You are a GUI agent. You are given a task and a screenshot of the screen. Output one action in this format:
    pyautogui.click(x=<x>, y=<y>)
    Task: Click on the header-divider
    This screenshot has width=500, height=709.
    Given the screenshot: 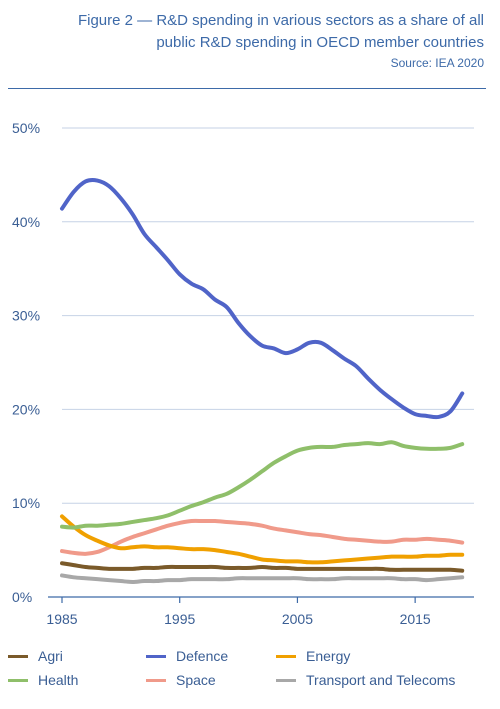 What is the action you would take?
    pyautogui.click(x=247, y=88)
    